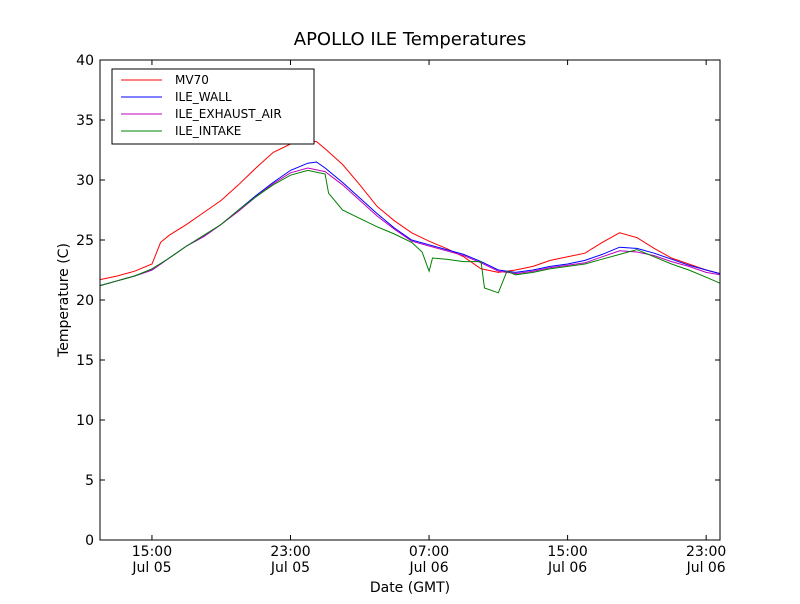  Describe the element at coordinates (85, 241) in the screenshot. I see `y-tick-label: 25` at that location.